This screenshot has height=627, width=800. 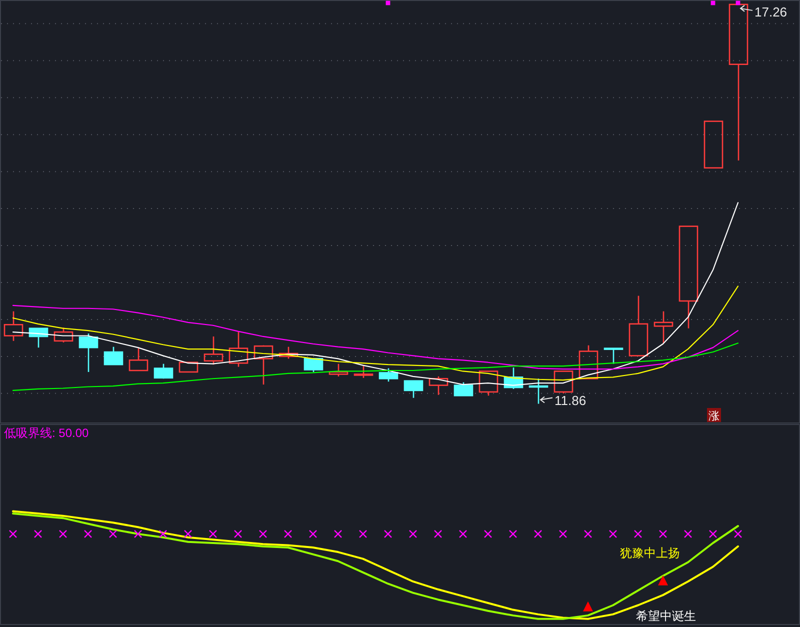 What do you see at coordinates (666, 616) in the screenshot?
I see `annotation: 希望中诞生` at bounding box center [666, 616].